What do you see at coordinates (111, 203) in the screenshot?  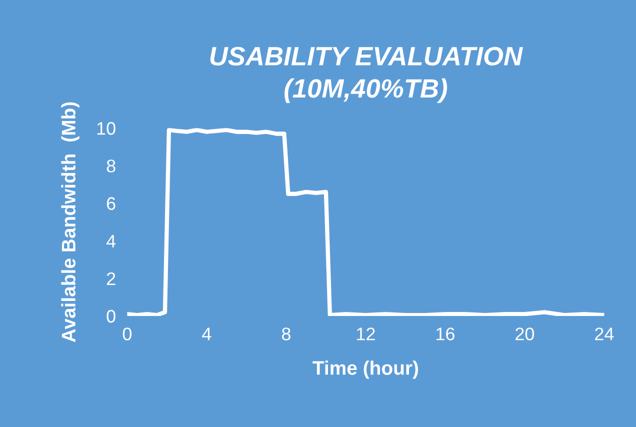 I see `y-tick-label: 6` at bounding box center [111, 203].